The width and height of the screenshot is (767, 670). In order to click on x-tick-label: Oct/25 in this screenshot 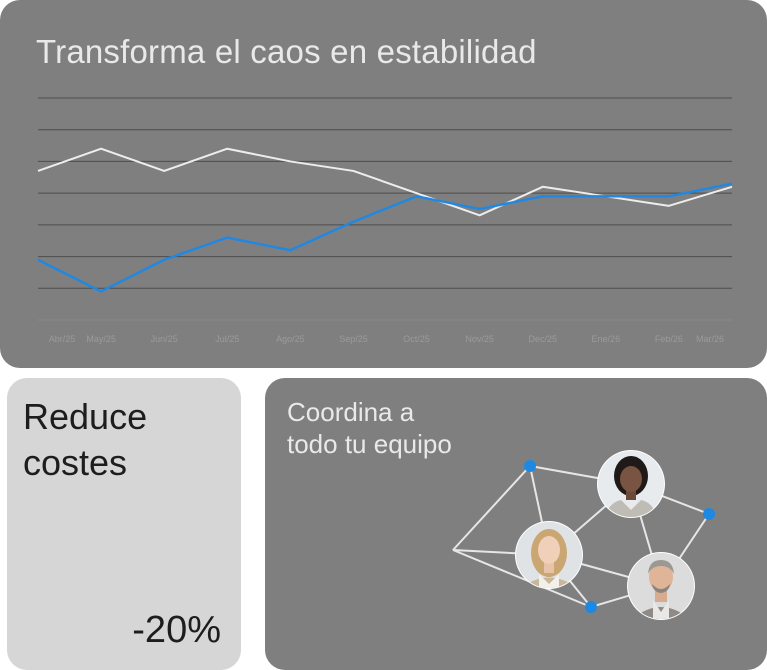, I will do `click(416, 339)`.